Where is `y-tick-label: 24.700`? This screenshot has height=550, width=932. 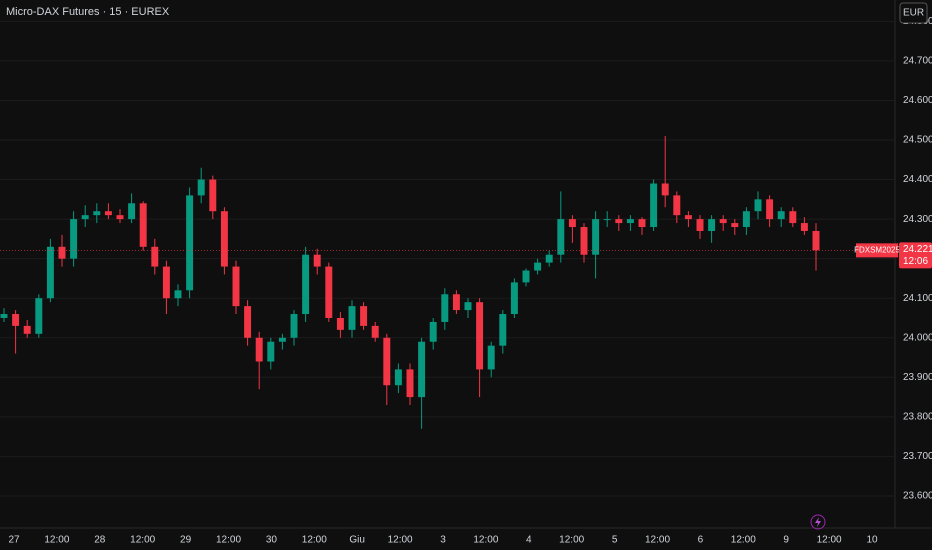
y-tick-label: 24.700 is located at coordinates (917, 61).